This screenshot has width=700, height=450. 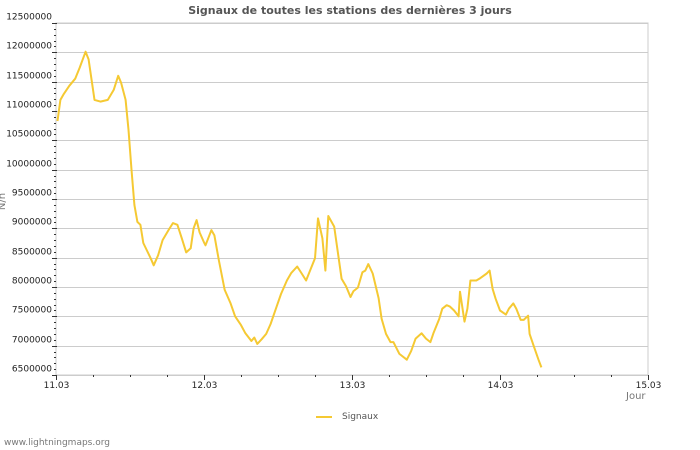 What do you see at coordinates (57, 386) in the screenshot?
I see `x-tick-label: 11.03` at bounding box center [57, 386].